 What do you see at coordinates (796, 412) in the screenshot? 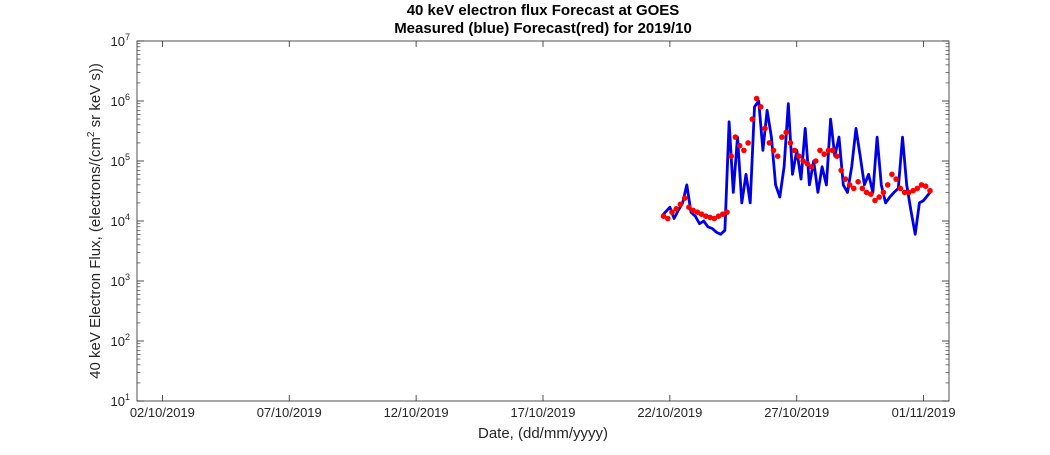
I see `x-tick-label: 27/10/2019` at bounding box center [796, 412].